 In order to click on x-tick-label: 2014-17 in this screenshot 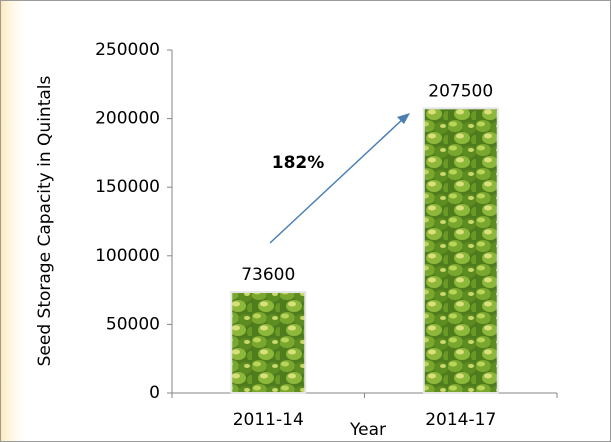, I will do `click(460, 420)`.